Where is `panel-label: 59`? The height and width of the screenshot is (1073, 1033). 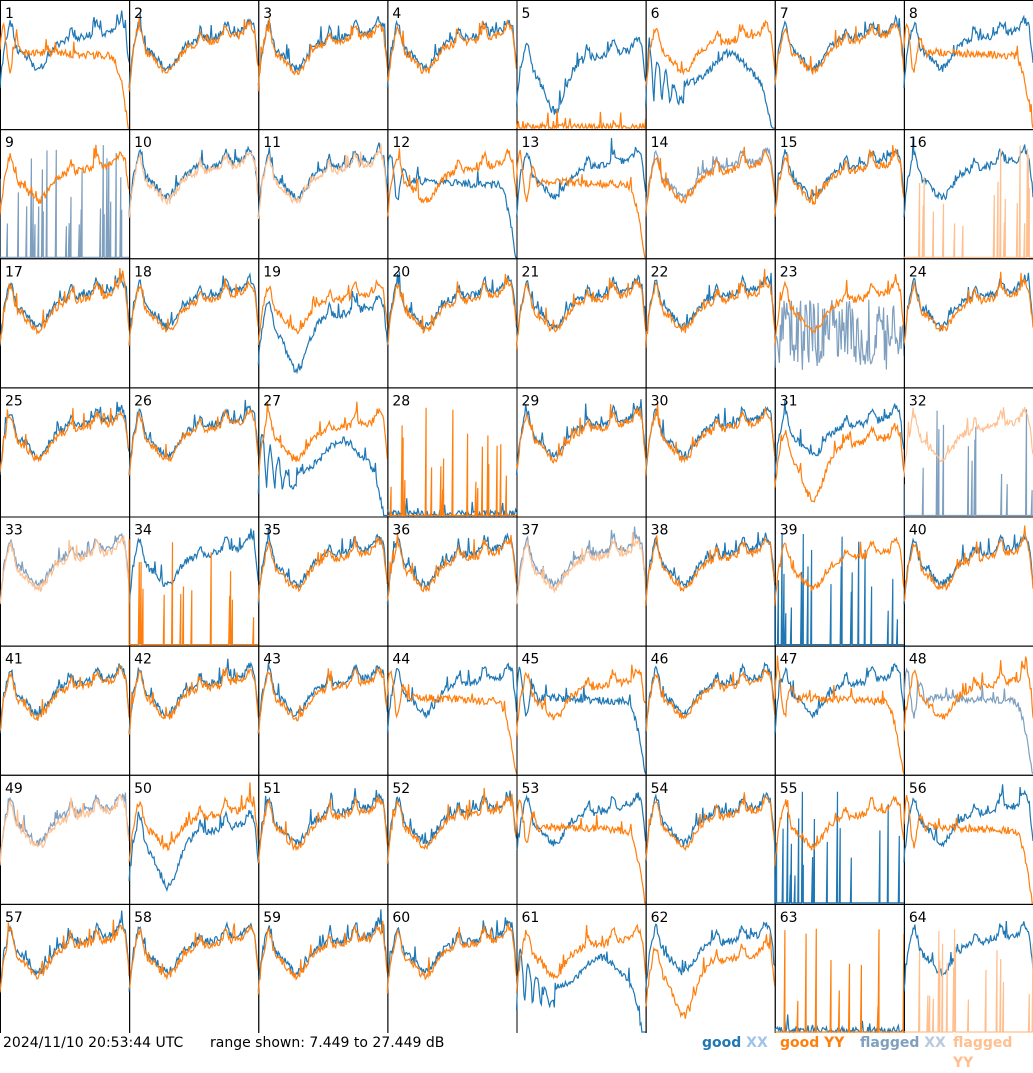
panel-label: 59 is located at coordinates (272, 918).